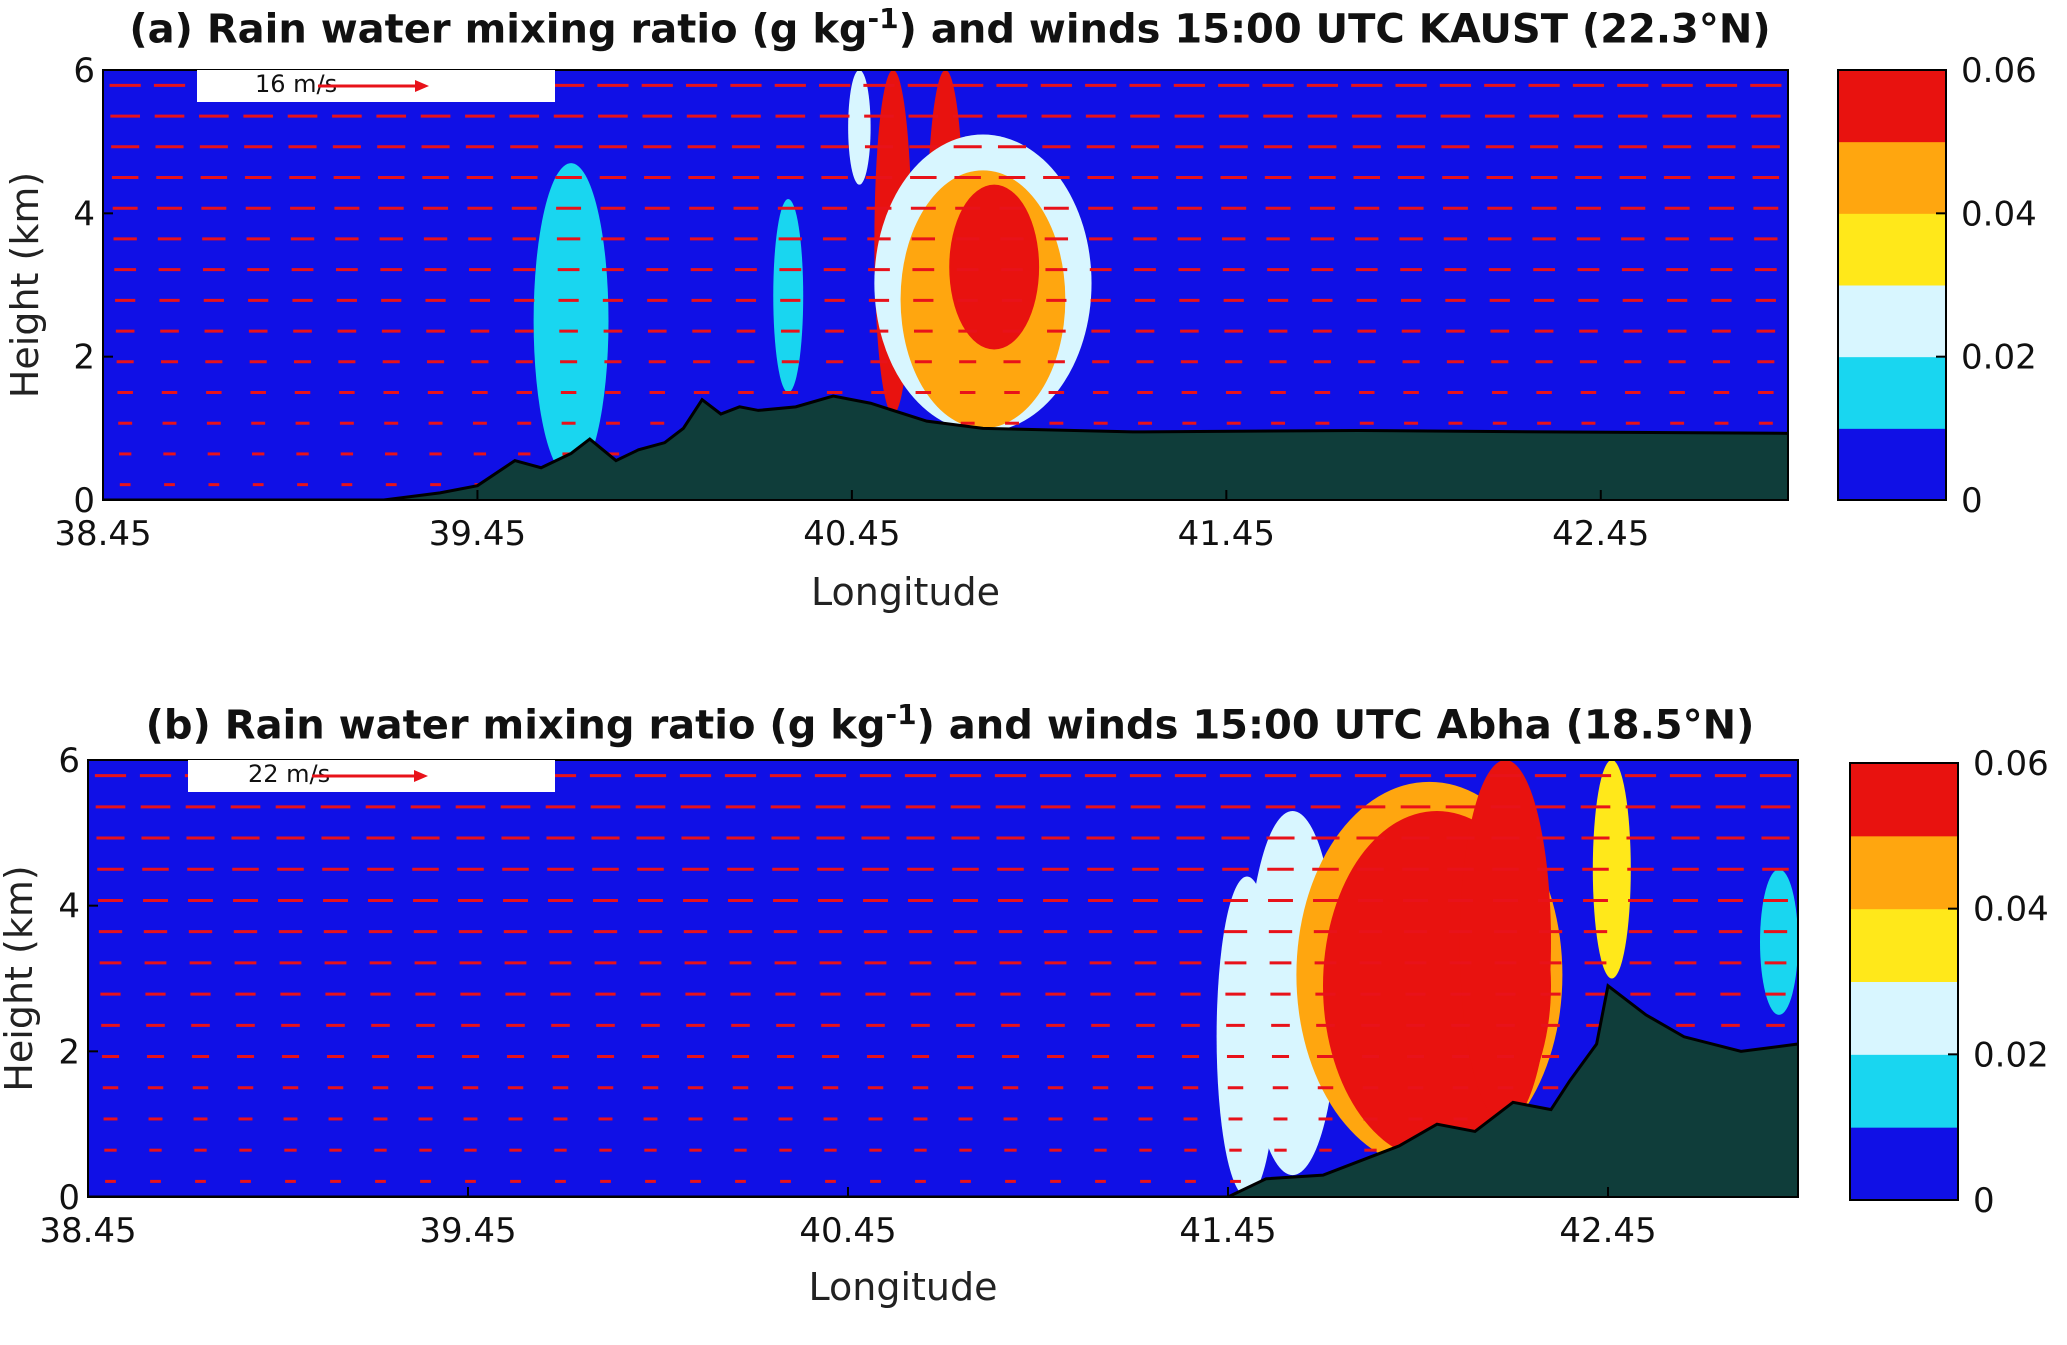 The height and width of the screenshot is (1345, 2067). What do you see at coordinates (859, 127) in the screenshot?
I see `rain-region-cell-40.5` at bounding box center [859, 127].